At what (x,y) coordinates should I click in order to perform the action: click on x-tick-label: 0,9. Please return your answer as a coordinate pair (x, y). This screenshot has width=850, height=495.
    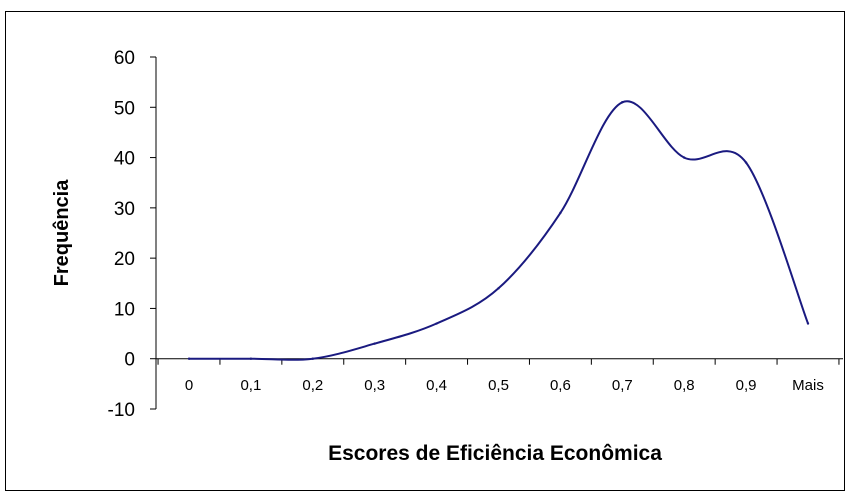
    Looking at the image, I should click on (746, 385).